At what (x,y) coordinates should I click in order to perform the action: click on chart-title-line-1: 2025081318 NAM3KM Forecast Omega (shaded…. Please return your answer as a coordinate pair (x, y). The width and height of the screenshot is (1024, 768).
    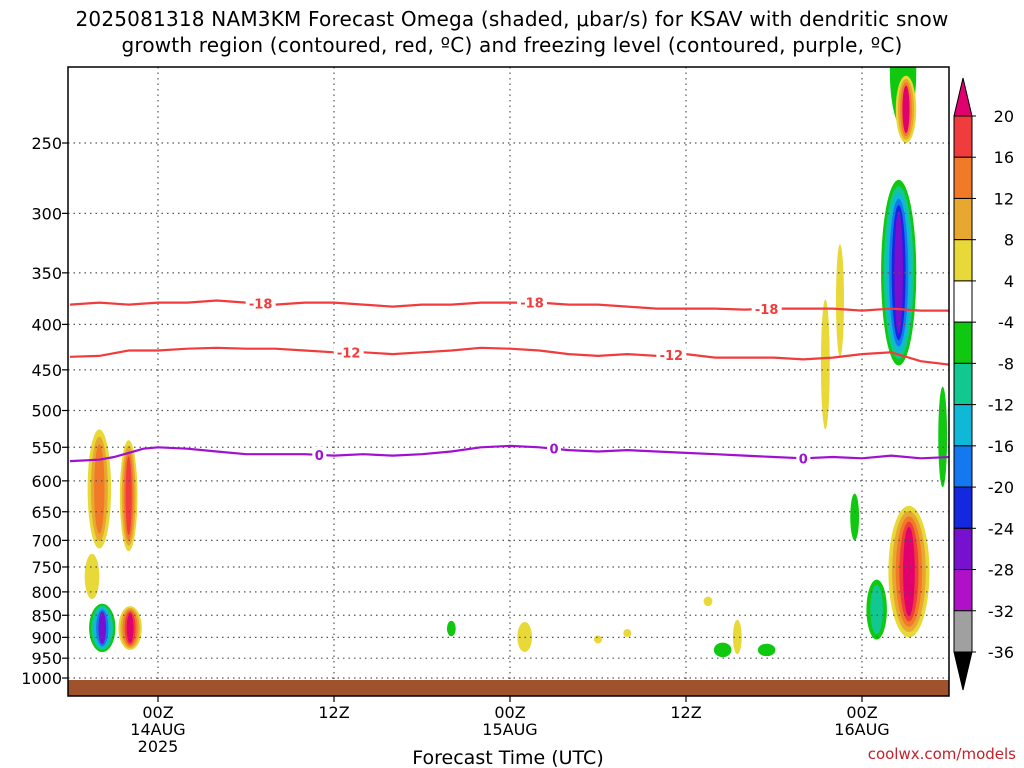
    Looking at the image, I should click on (512, 19).